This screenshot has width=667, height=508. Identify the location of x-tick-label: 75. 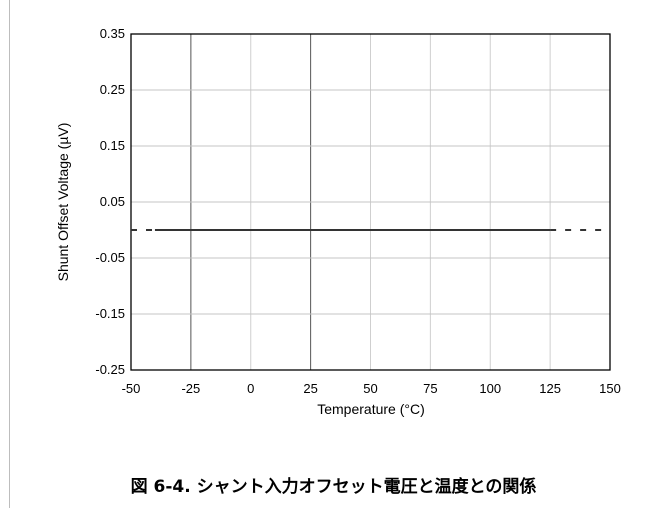
(430, 388).